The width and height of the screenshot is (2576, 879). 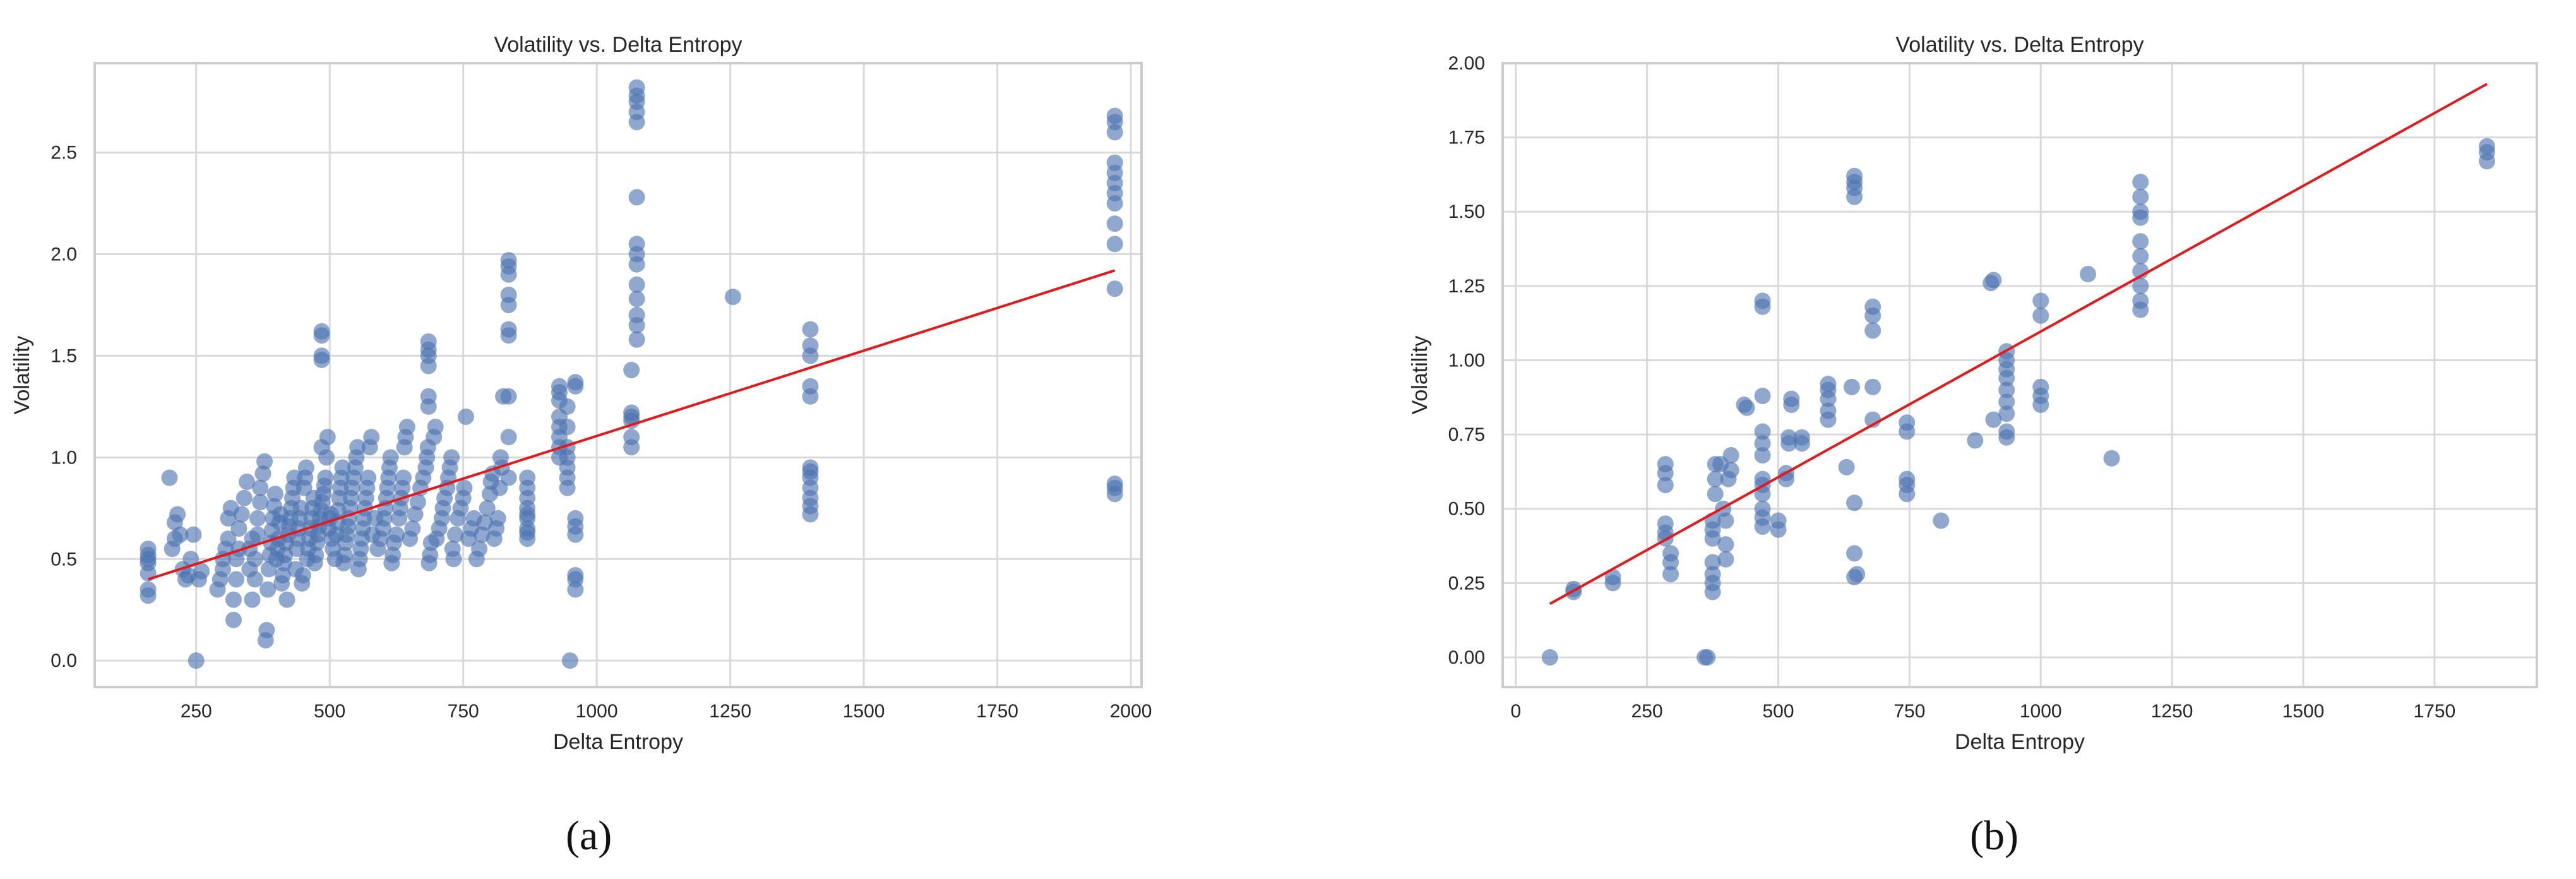 I want to click on y-tick-label: 0.75, so click(x=1466, y=434).